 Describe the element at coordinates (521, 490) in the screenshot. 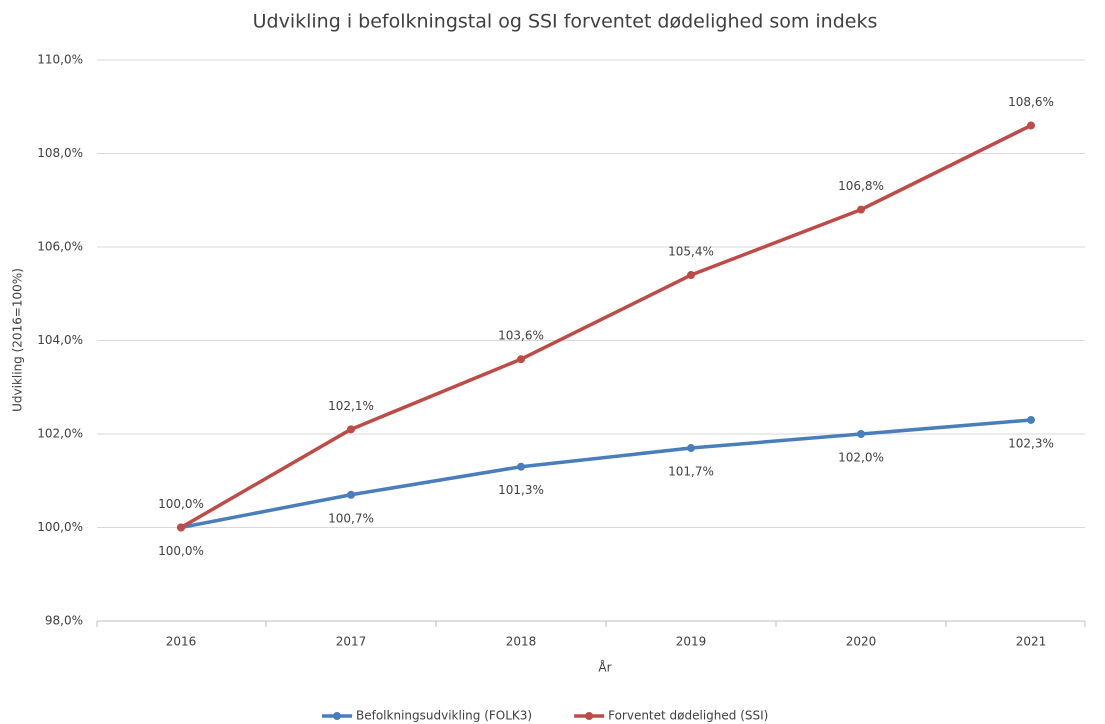

I see `data-label: 101,3%` at that location.